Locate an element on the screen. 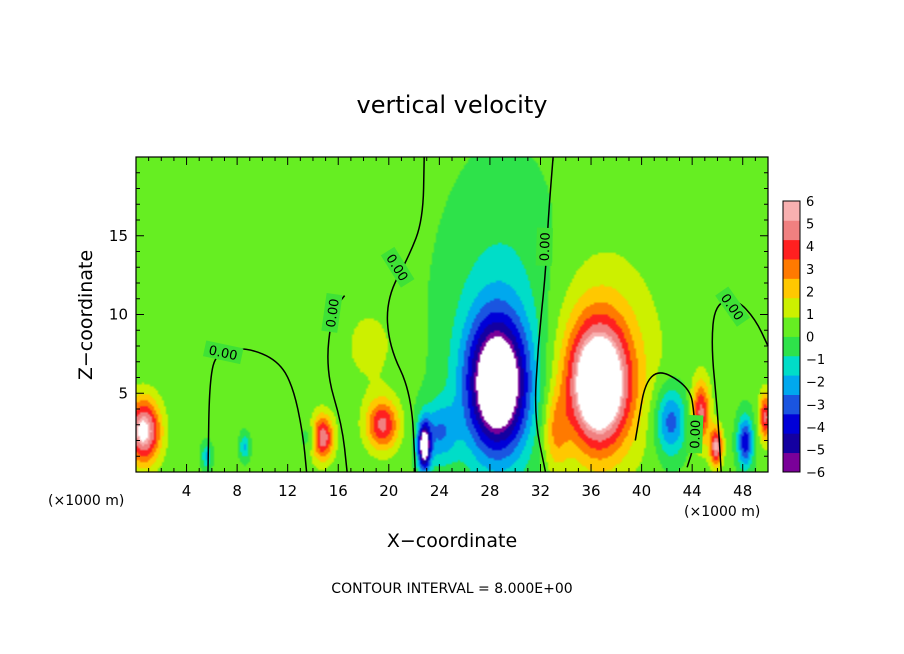 This screenshot has height=654, width=904. x-tick-label: 44 is located at coordinates (692, 491).